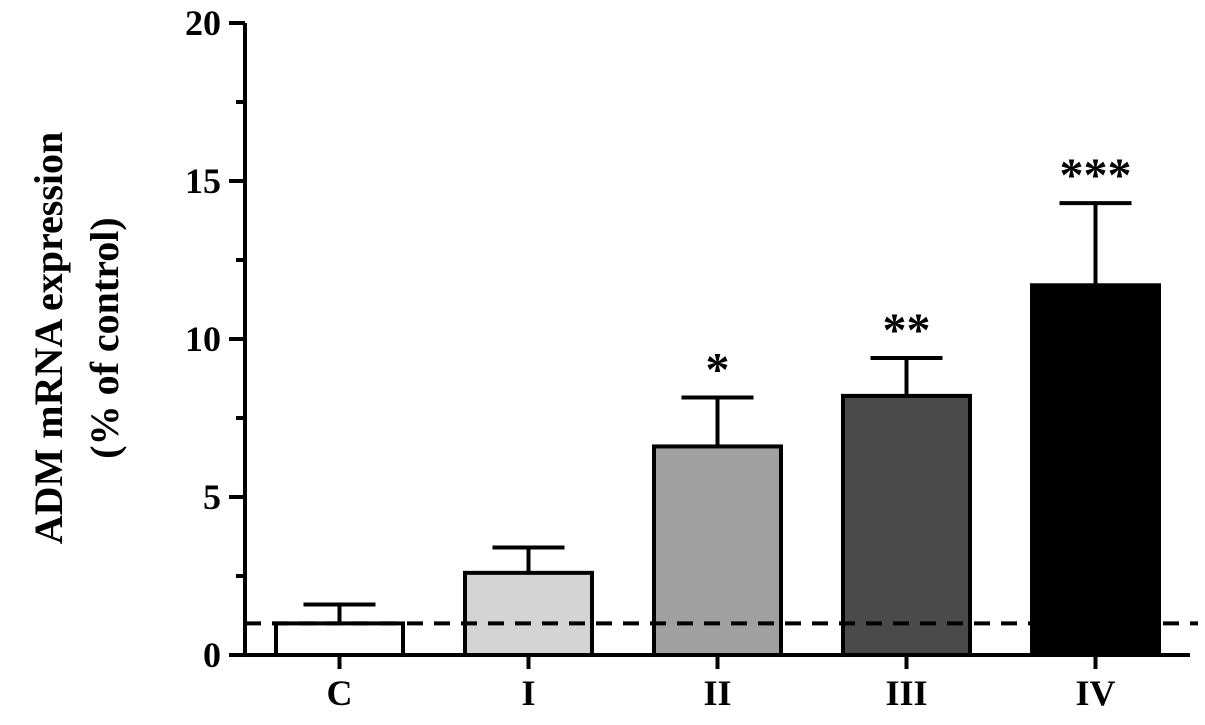 This screenshot has width=1205, height=725. I want to click on bar-C, so click(339, 639).